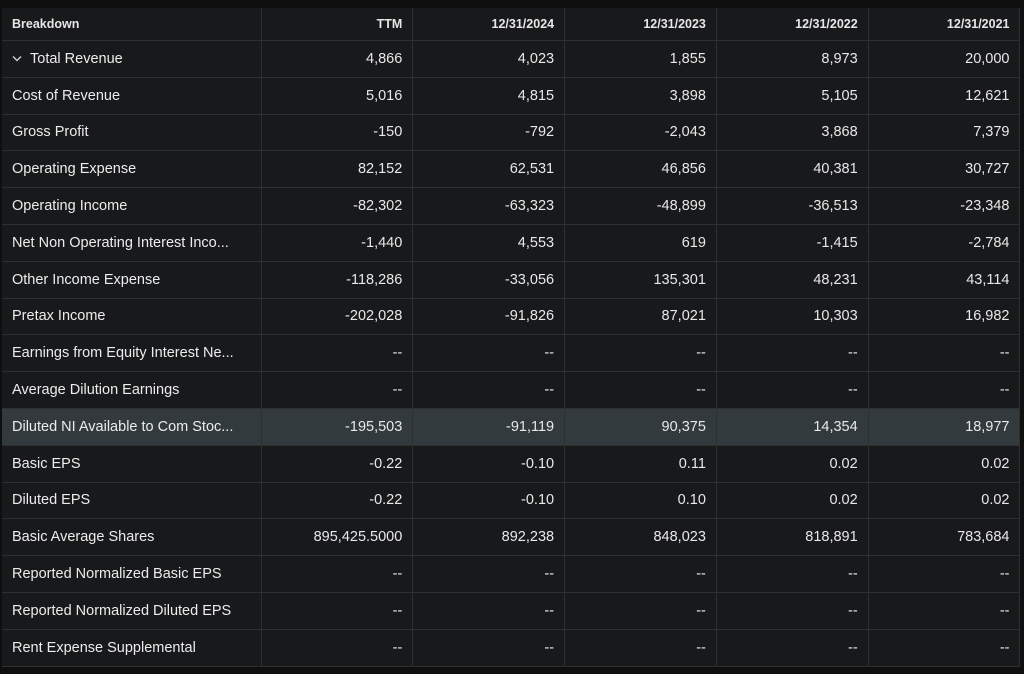 This screenshot has width=1024, height=674. I want to click on value-cell: 783,684, so click(944, 537).